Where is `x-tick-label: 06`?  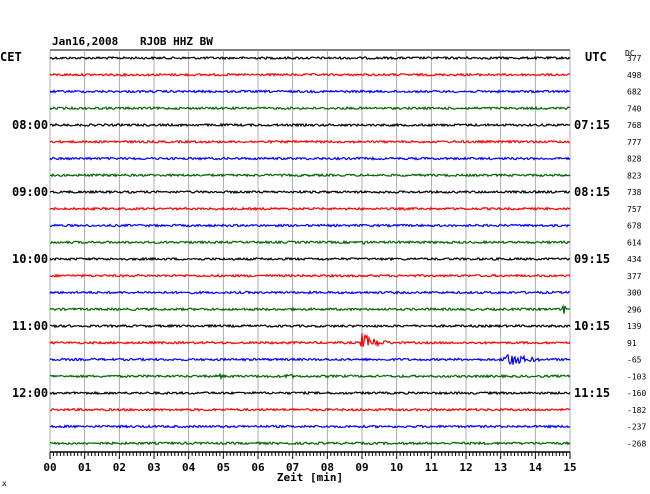
x-tick-label: 06 is located at coordinates (258, 467).